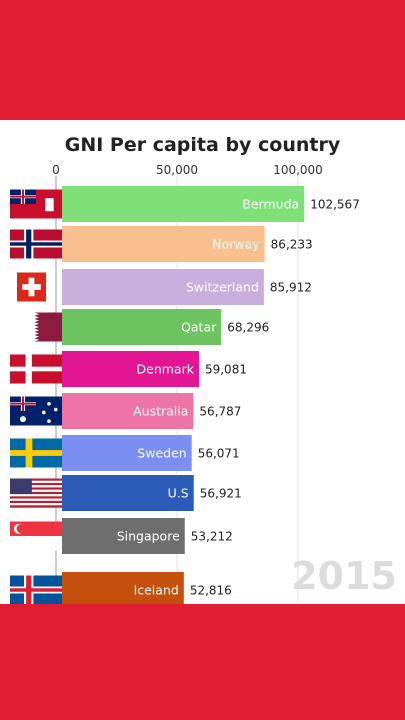 This screenshot has width=405, height=720. What do you see at coordinates (177, 170) in the screenshot?
I see `x-tick-label: 50,000` at bounding box center [177, 170].